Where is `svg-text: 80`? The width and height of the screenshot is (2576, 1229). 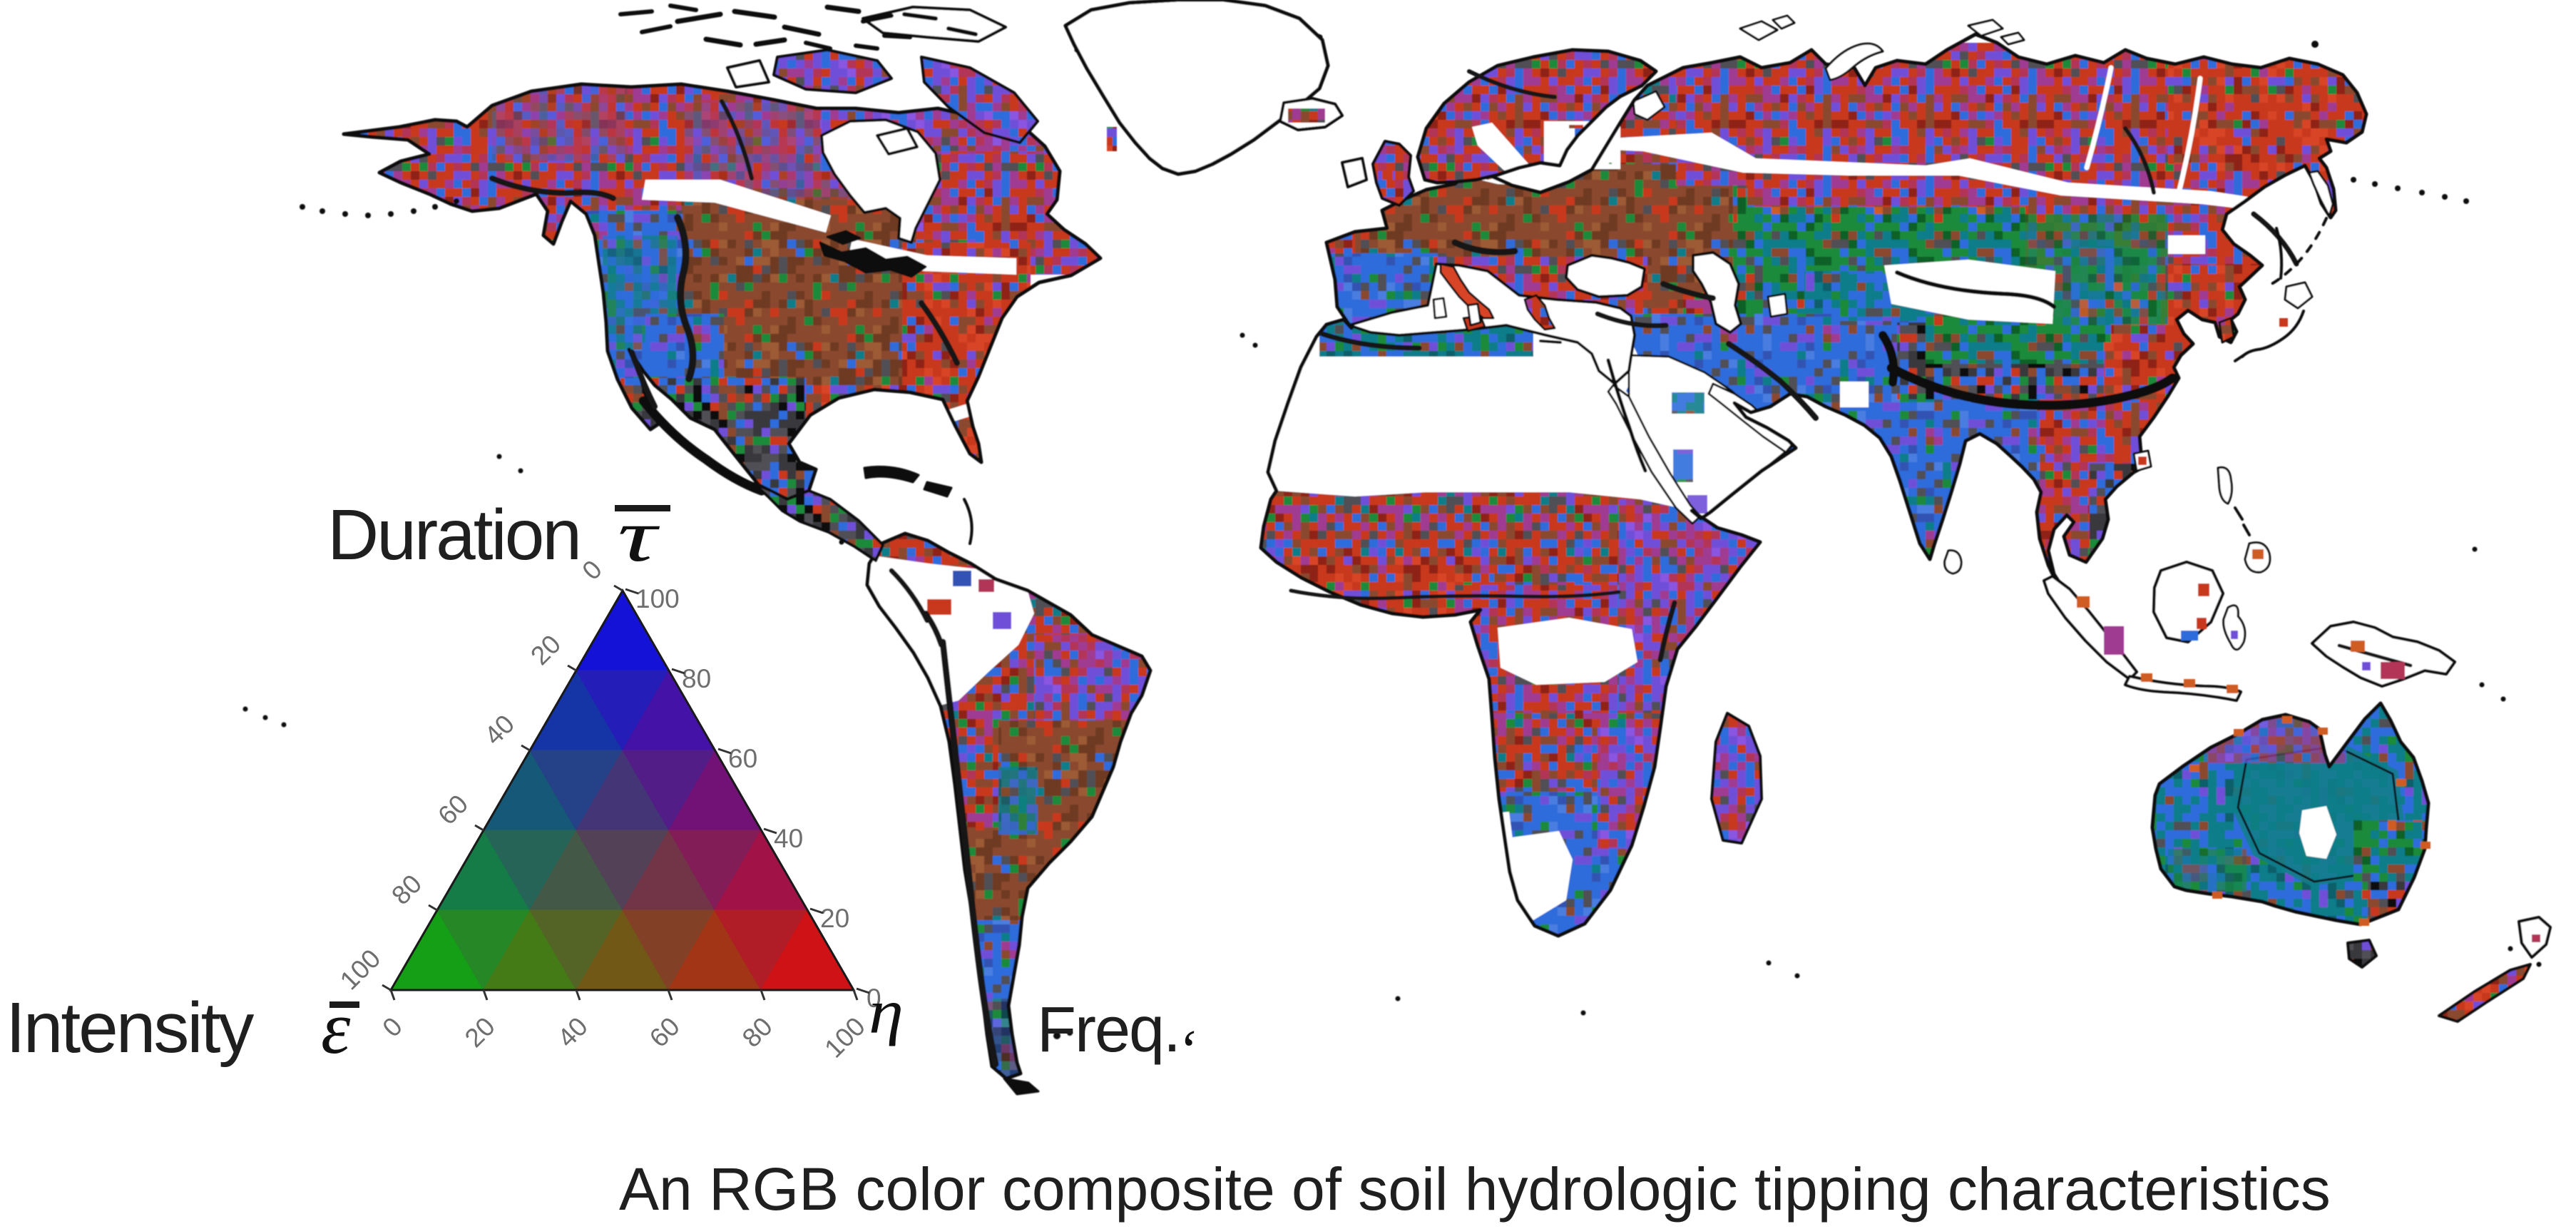 svg-text: 80 is located at coordinates (696, 678).